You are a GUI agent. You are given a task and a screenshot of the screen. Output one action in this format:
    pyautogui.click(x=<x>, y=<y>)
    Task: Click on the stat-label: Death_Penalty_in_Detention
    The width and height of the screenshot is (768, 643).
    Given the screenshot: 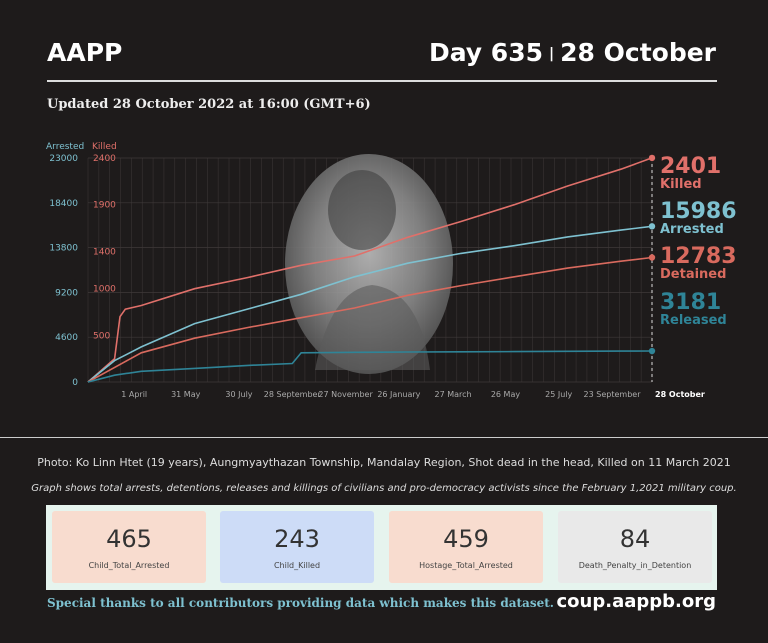 What is the action you would take?
    pyautogui.click(x=635, y=565)
    